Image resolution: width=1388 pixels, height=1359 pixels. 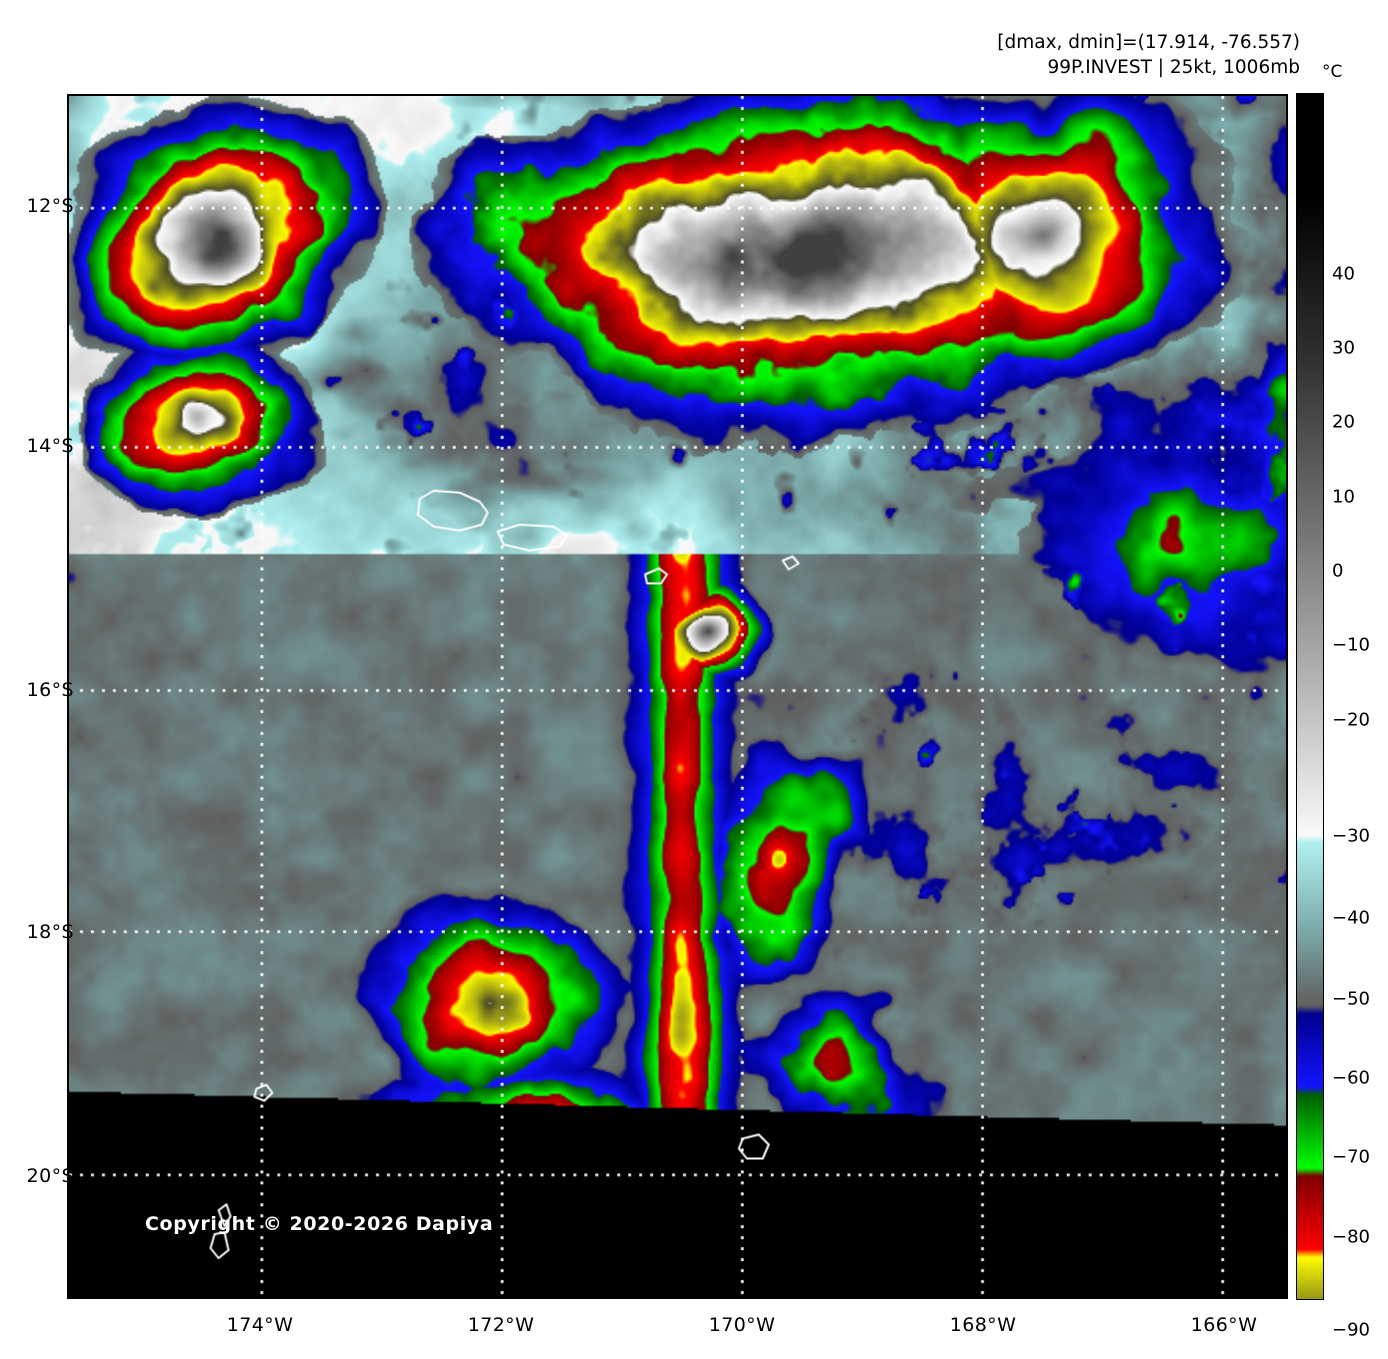 What do you see at coordinates (319, 1224) in the screenshot?
I see `copyright-label: Copyright © 2020-2026 Dapiya` at bounding box center [319, 1224].